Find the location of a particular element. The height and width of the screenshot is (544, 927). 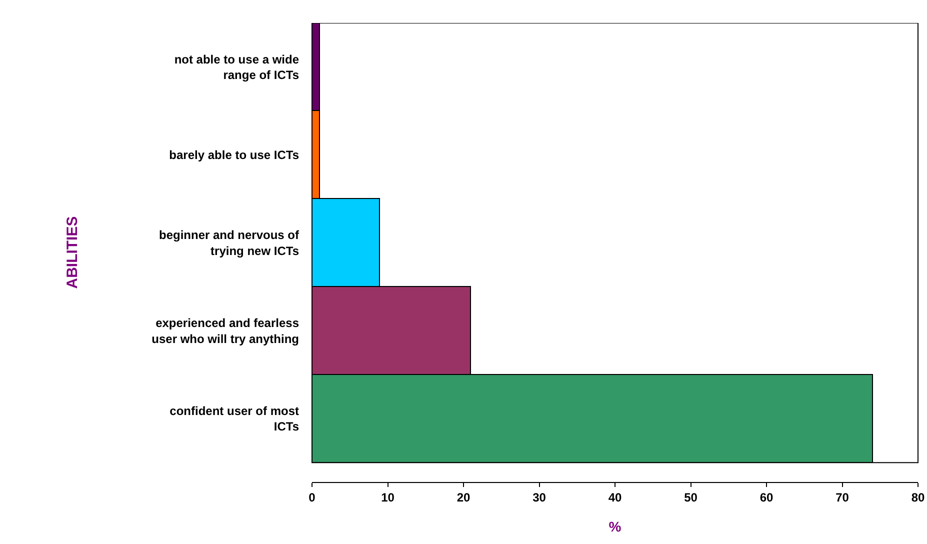

x-tick-label: 0 is located at coordinates (312, 497).